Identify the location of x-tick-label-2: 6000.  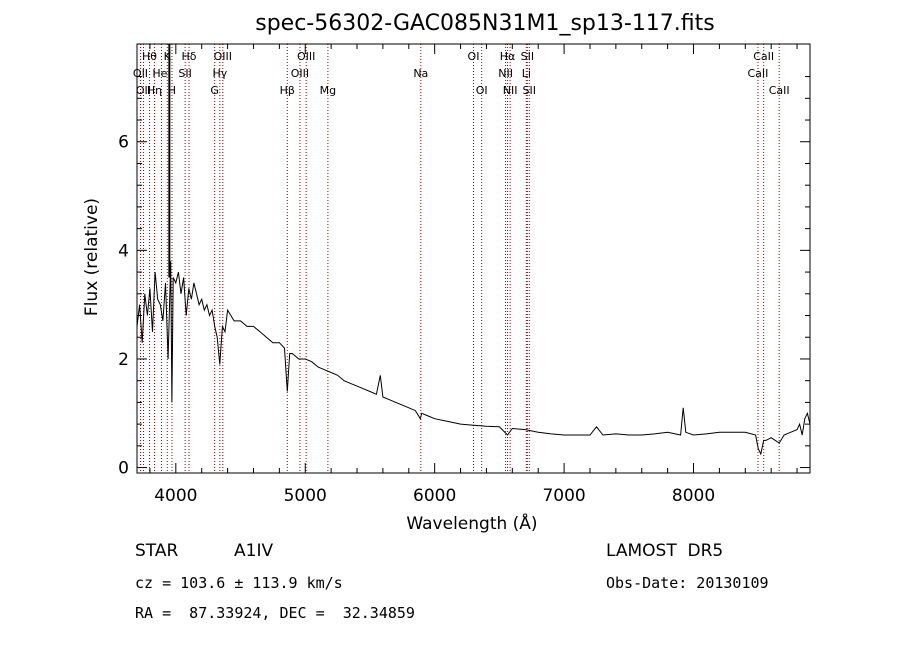
(434, 496).